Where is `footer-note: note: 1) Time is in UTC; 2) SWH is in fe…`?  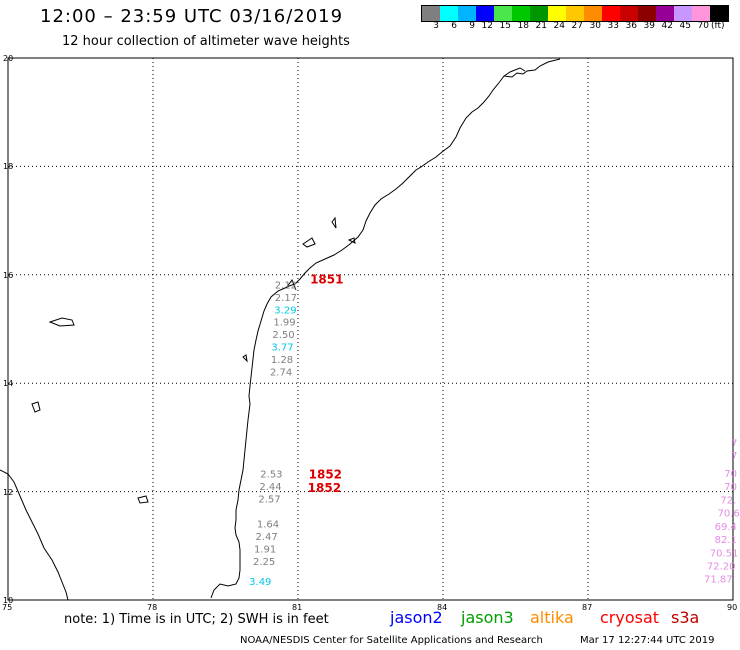 footer-note: note: 1) Time is in UTC; 2) SWH is in fe… is located at coordinates (196, 619).